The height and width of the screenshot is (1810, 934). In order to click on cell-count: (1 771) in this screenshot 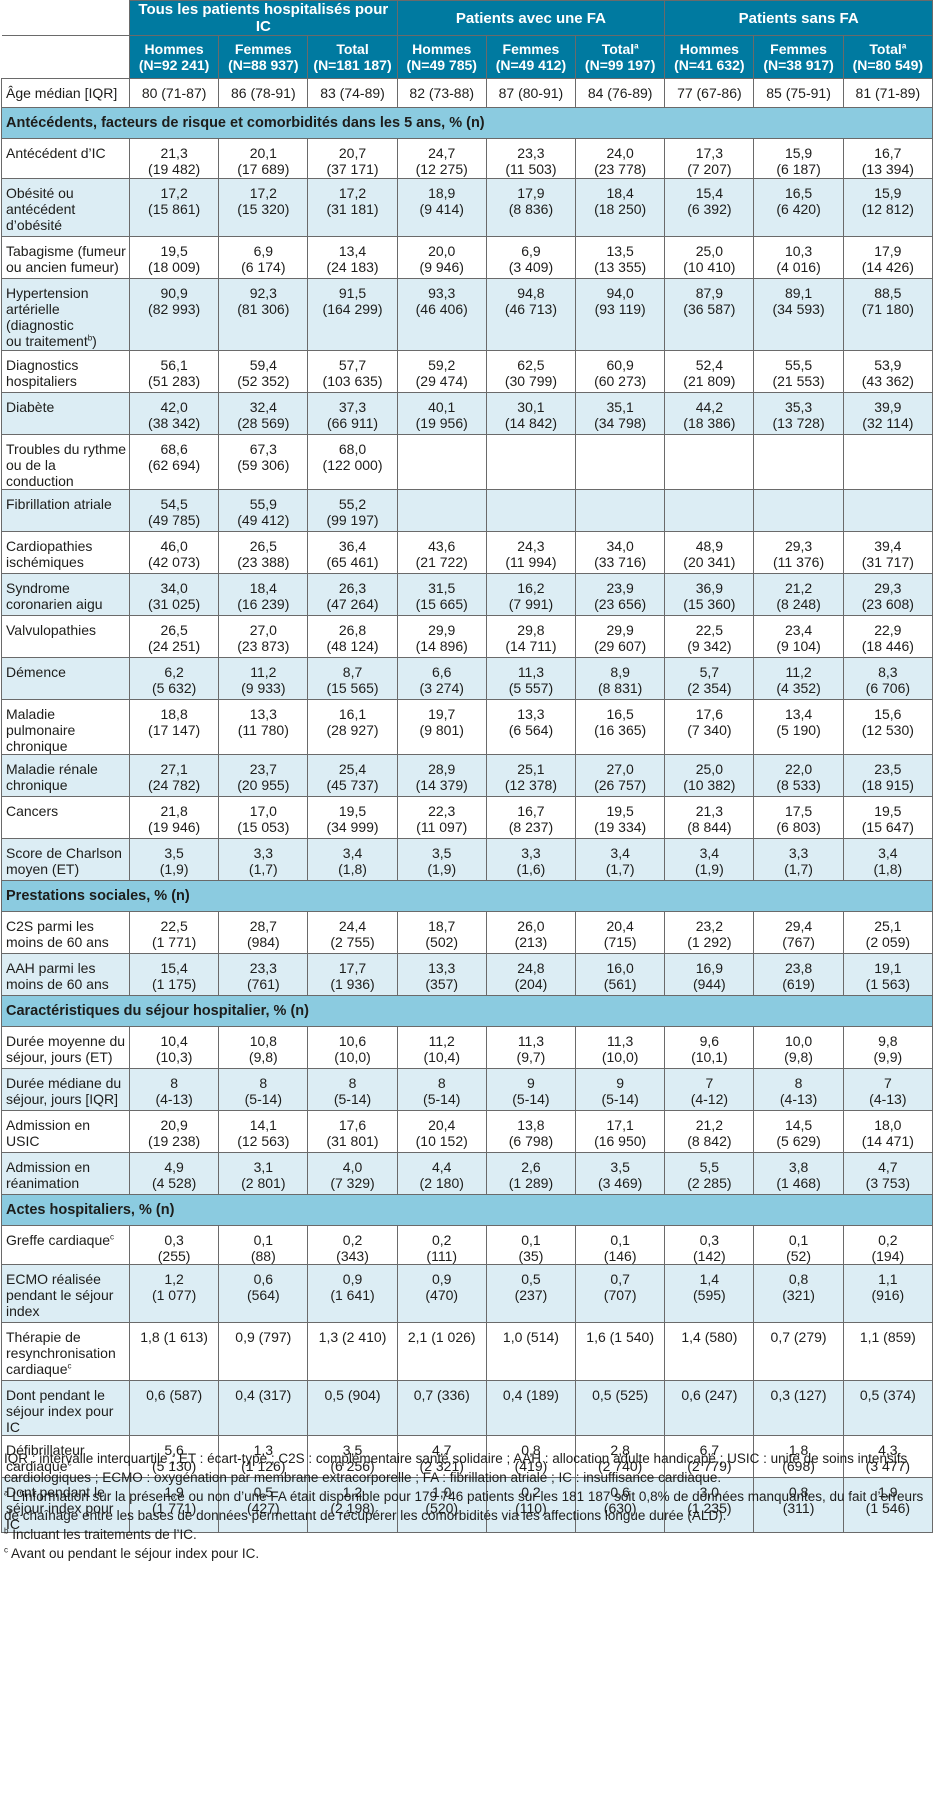, I will do `click(174, 1508)`.